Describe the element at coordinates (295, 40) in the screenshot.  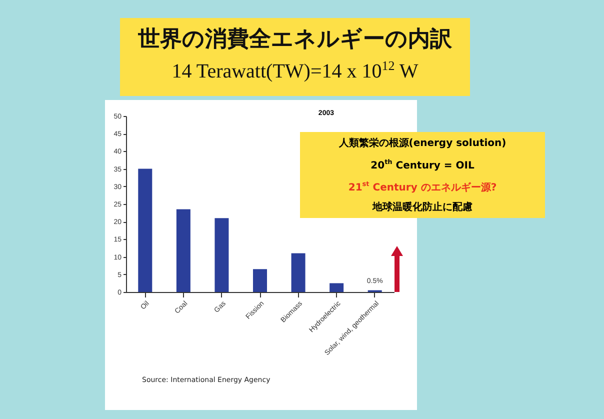
I see `chart-title: 世界の消費全エネルギーの内訳` at that location.